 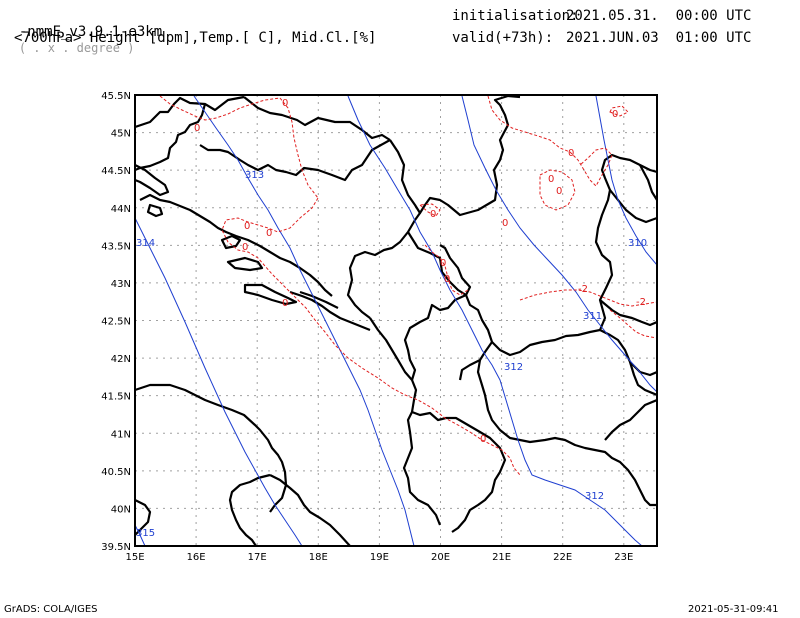 I want to click on lat-tick-label: 41N, so click(x=121, y=434).